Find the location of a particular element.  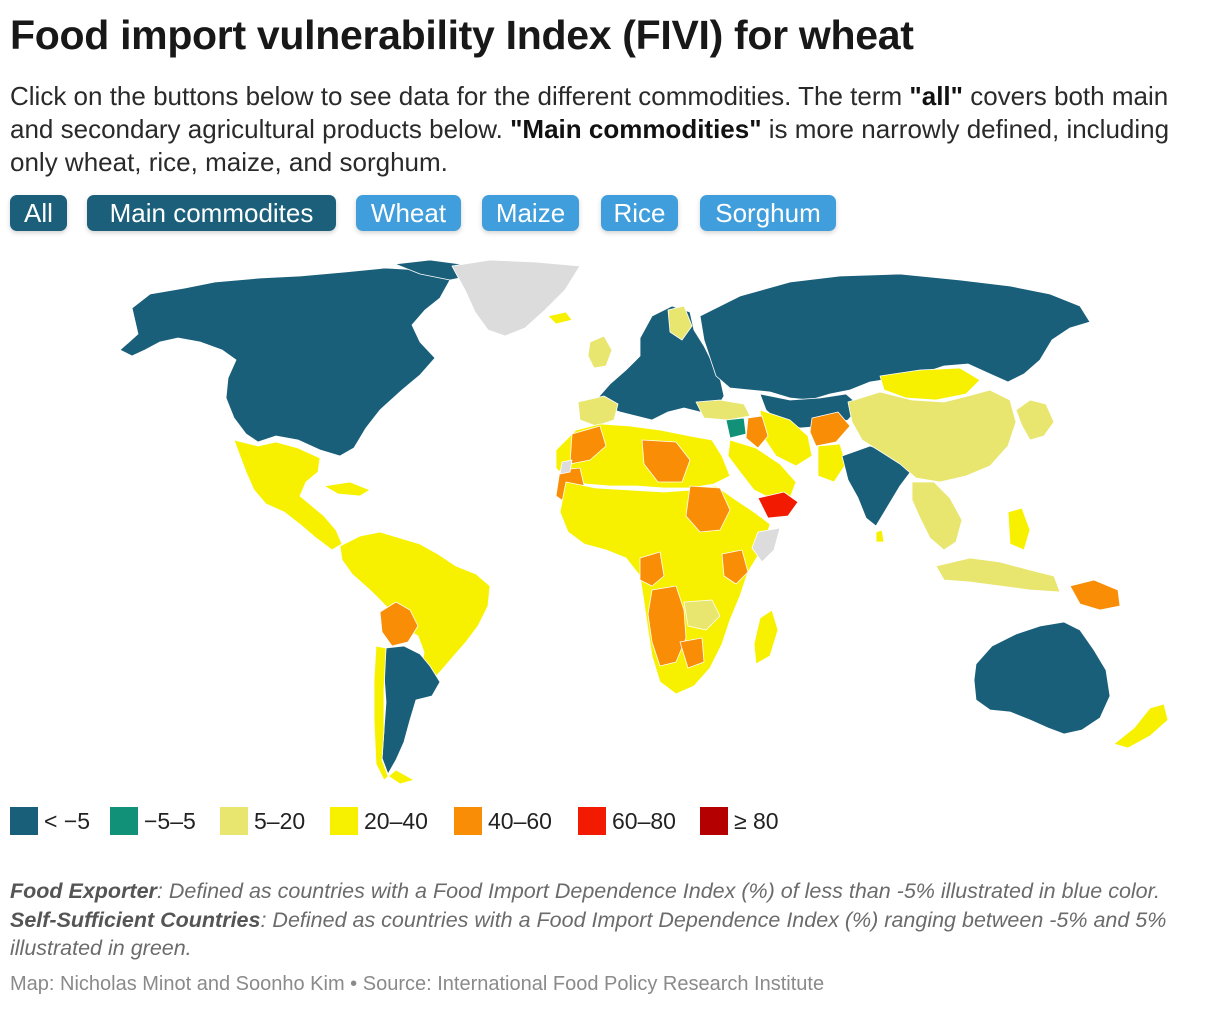

legend-item: 20–40 is located at coordinates (379, 821).